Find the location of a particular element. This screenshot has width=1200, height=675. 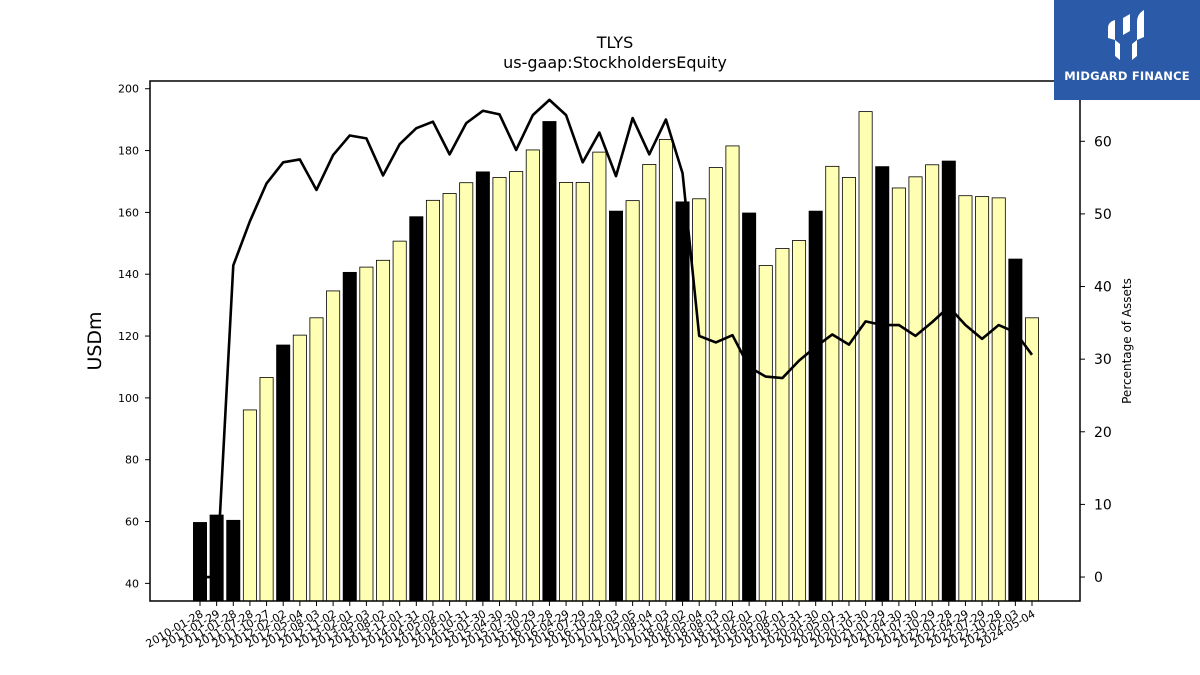

y-tick-label: 40 is located at coordinates (132, 583).